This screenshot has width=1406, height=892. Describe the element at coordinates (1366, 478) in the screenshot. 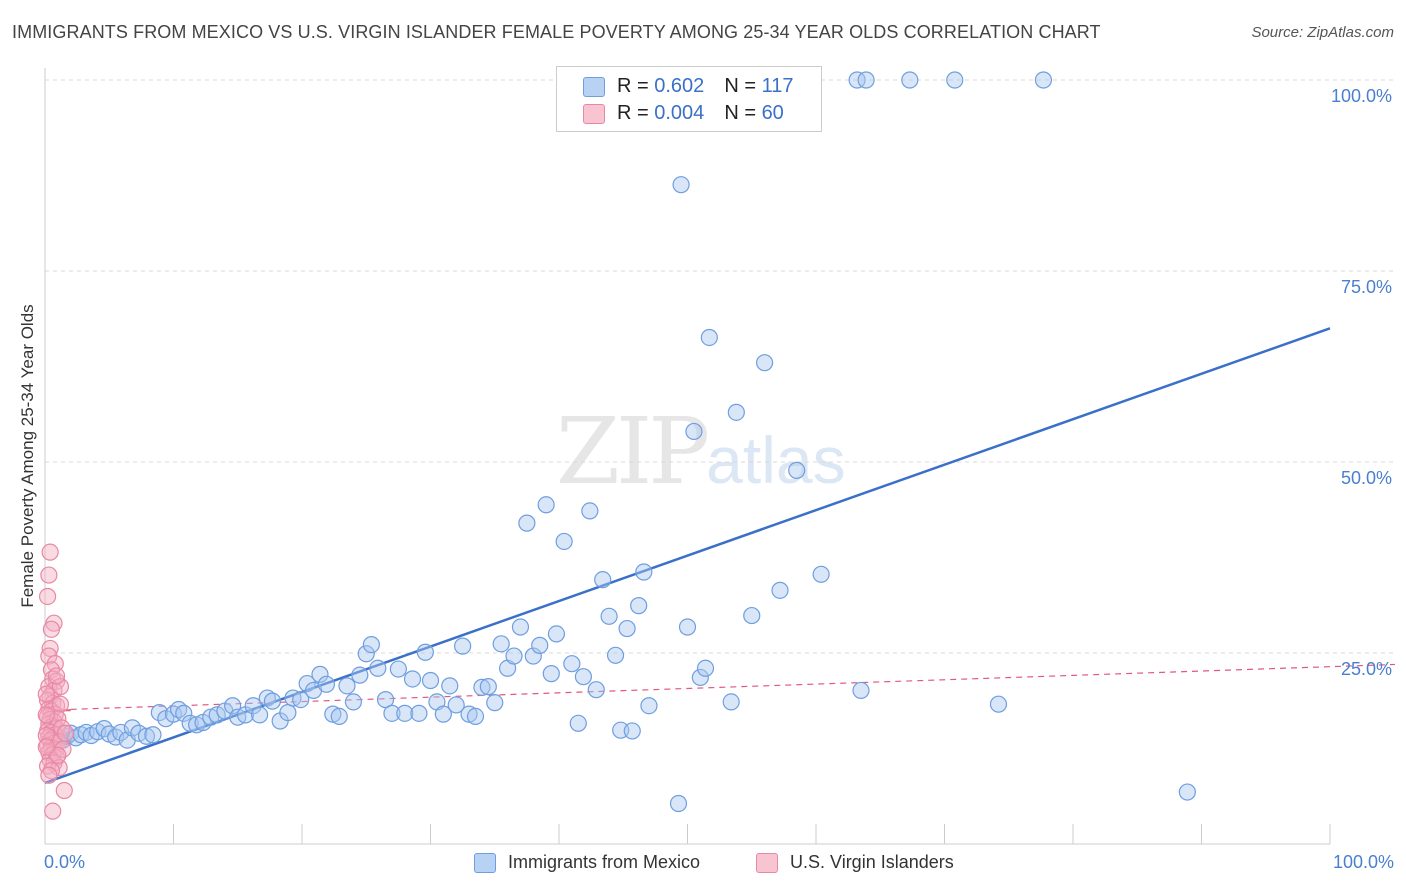

I see `y-tick-label-50: 50.0%` at that location.